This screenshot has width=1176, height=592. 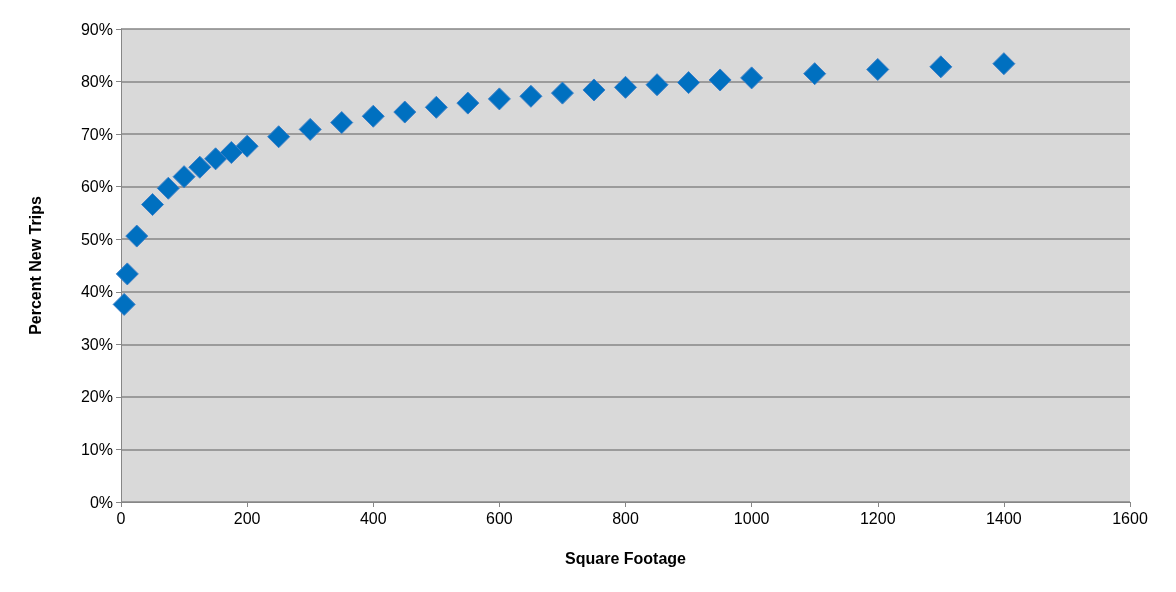 What do you see at coordinates (96, 82) in the screenshot?
I see `y-tick-label: 80%` at bounding box center [96, 82].